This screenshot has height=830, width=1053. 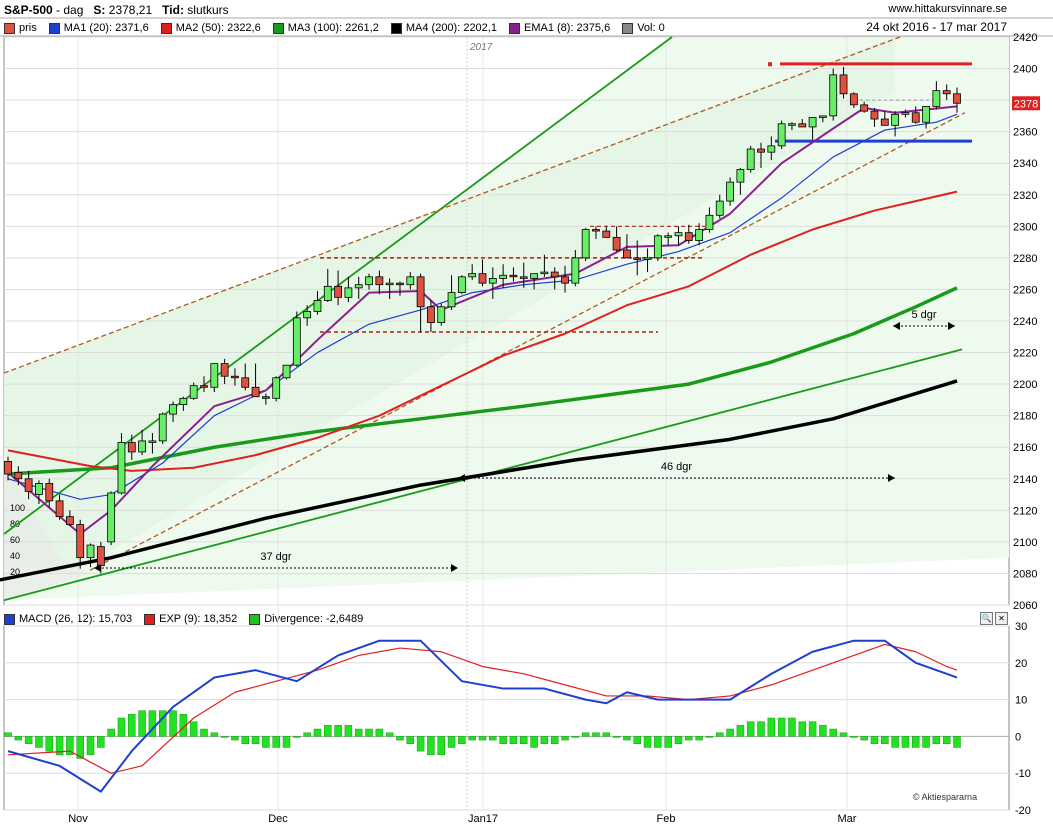 I want to click on s-value: 2378,21, so click(x=130, y=10).